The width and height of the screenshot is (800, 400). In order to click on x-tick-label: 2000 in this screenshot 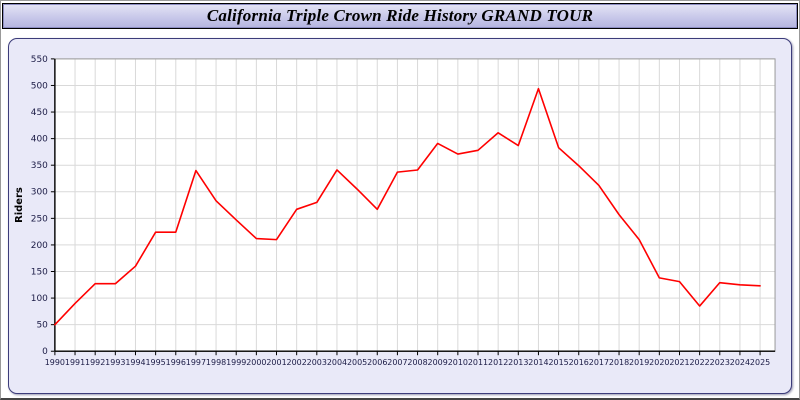, I will do `click(256, 362)`.